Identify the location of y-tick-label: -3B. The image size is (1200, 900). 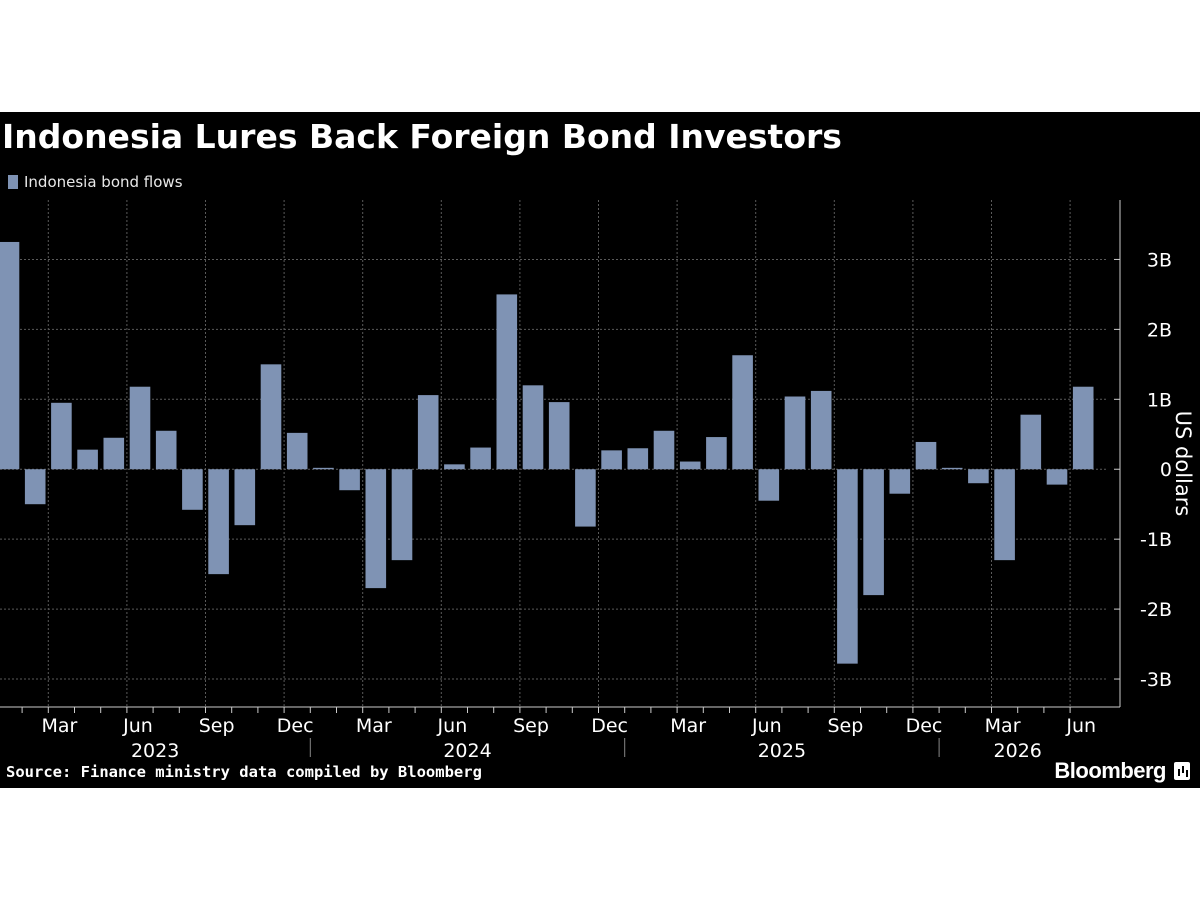
(1156, 680).